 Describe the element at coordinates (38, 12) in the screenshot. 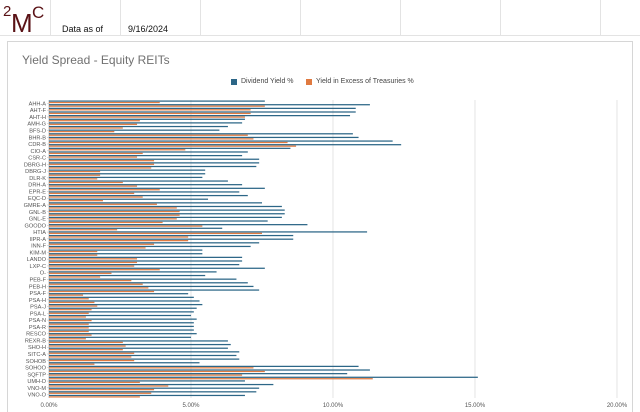

I see `logo-c: C` at that location.